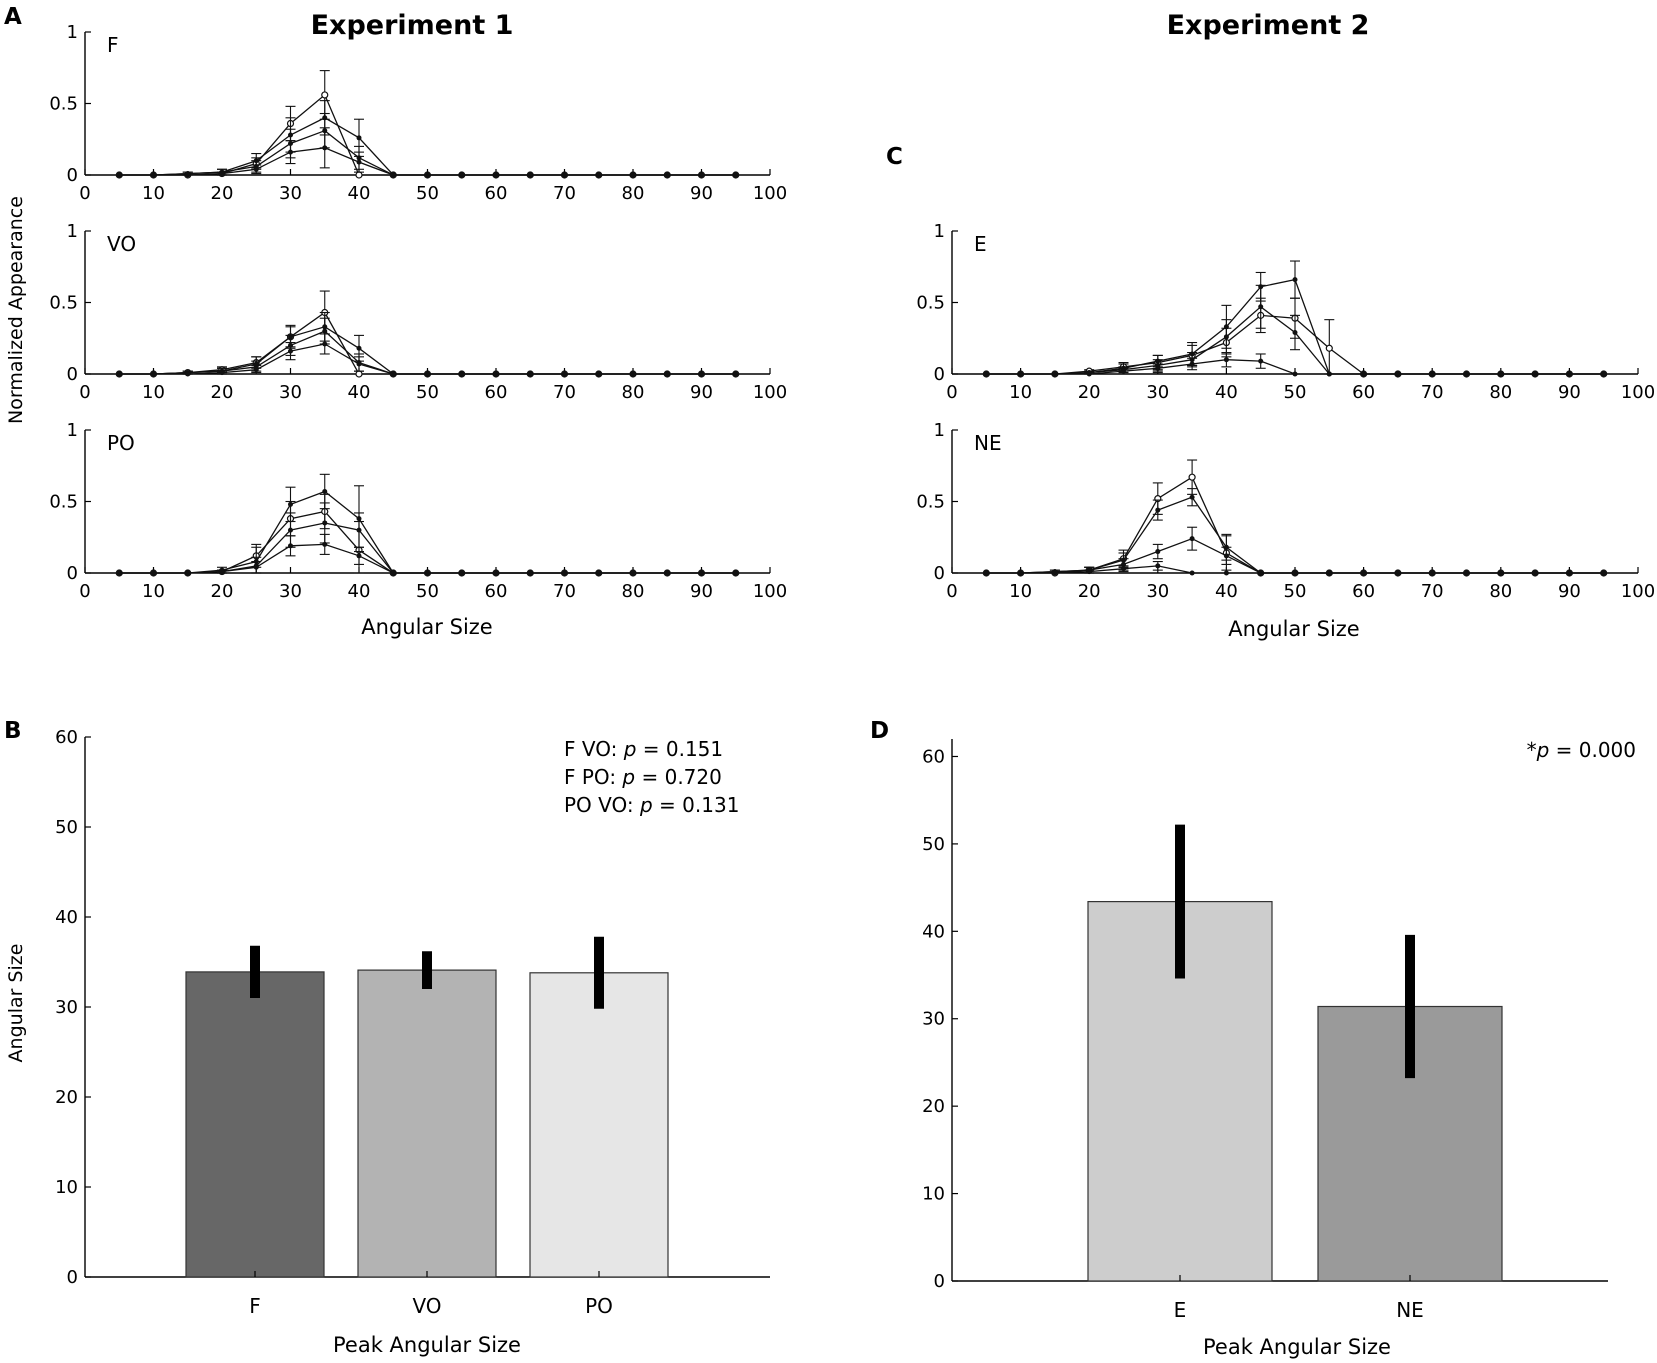  Describe the element at coordinates (427, 1345) in the screenshot. I see `x-axis-label-peak-angular-size-b: Peak Angular Size` at that location.